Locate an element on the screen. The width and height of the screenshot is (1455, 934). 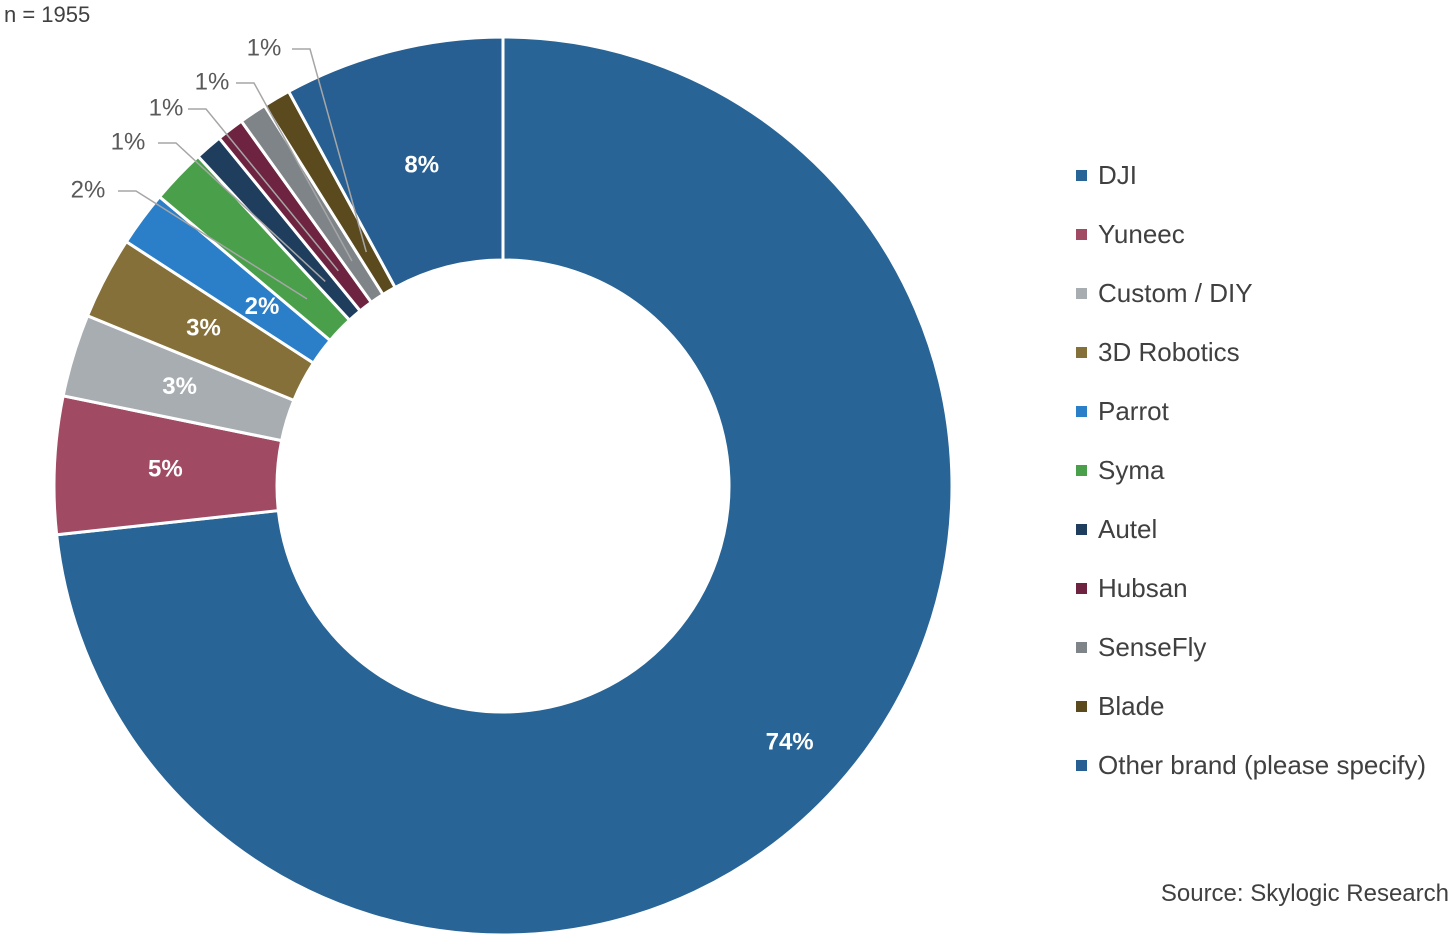
legend-label: Syma is located at coordinates (1131, 470).